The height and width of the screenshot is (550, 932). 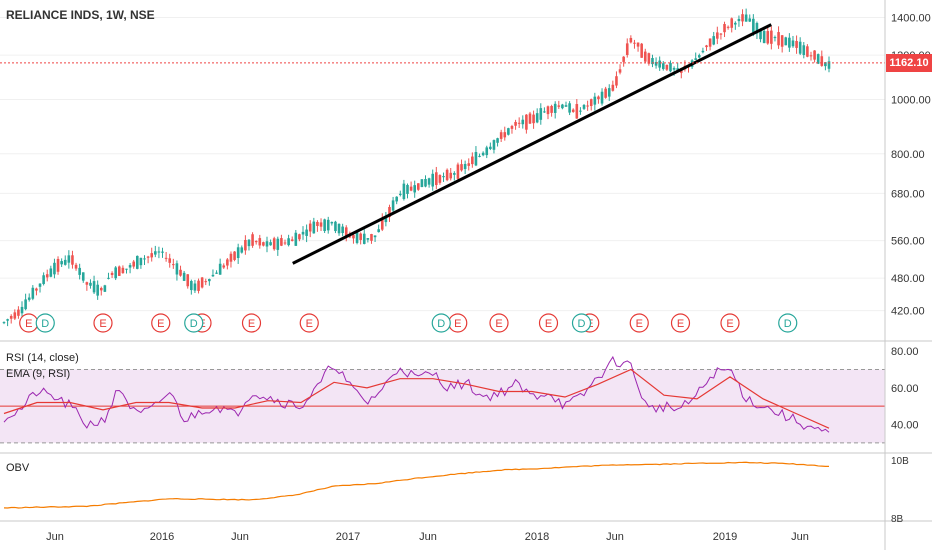 What do you see at coordinates (905, 426) in the screenshot?
I see `rsi-tick-label: 40.00` at bounding box center [905, 426].